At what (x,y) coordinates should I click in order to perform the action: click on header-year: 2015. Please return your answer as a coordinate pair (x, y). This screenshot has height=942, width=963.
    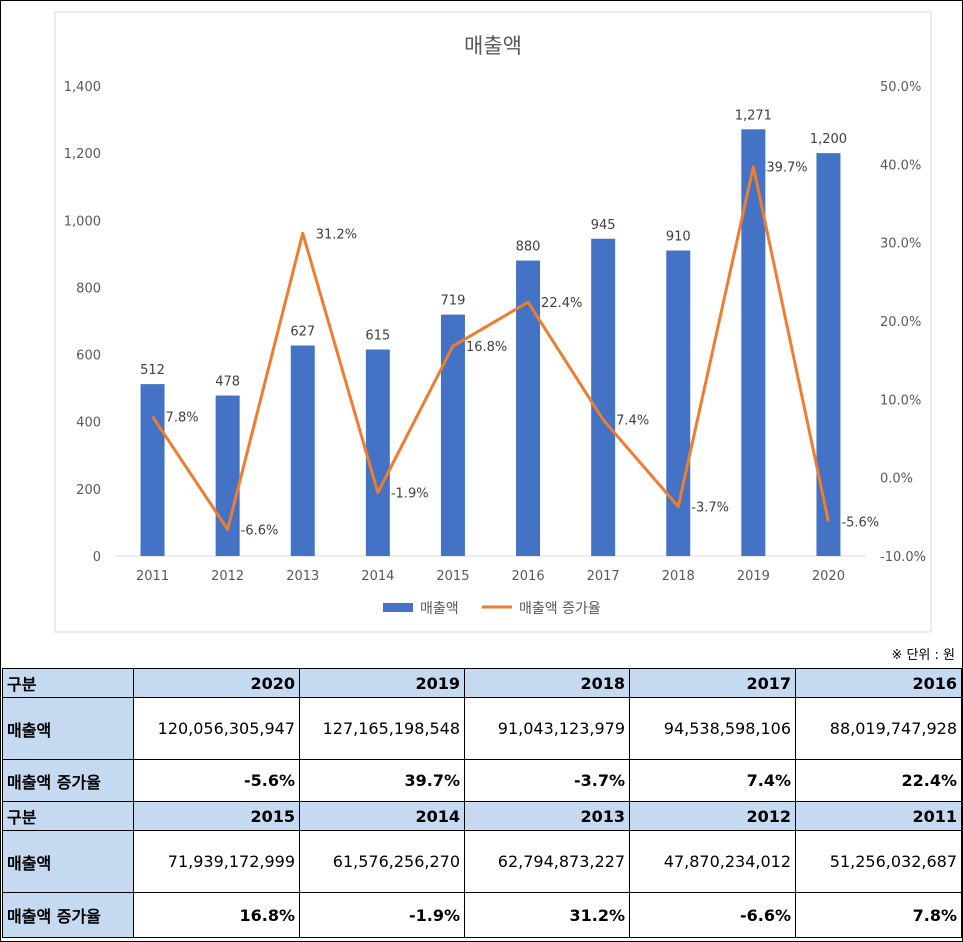
    Looking at the image, I should click on (216, 816).